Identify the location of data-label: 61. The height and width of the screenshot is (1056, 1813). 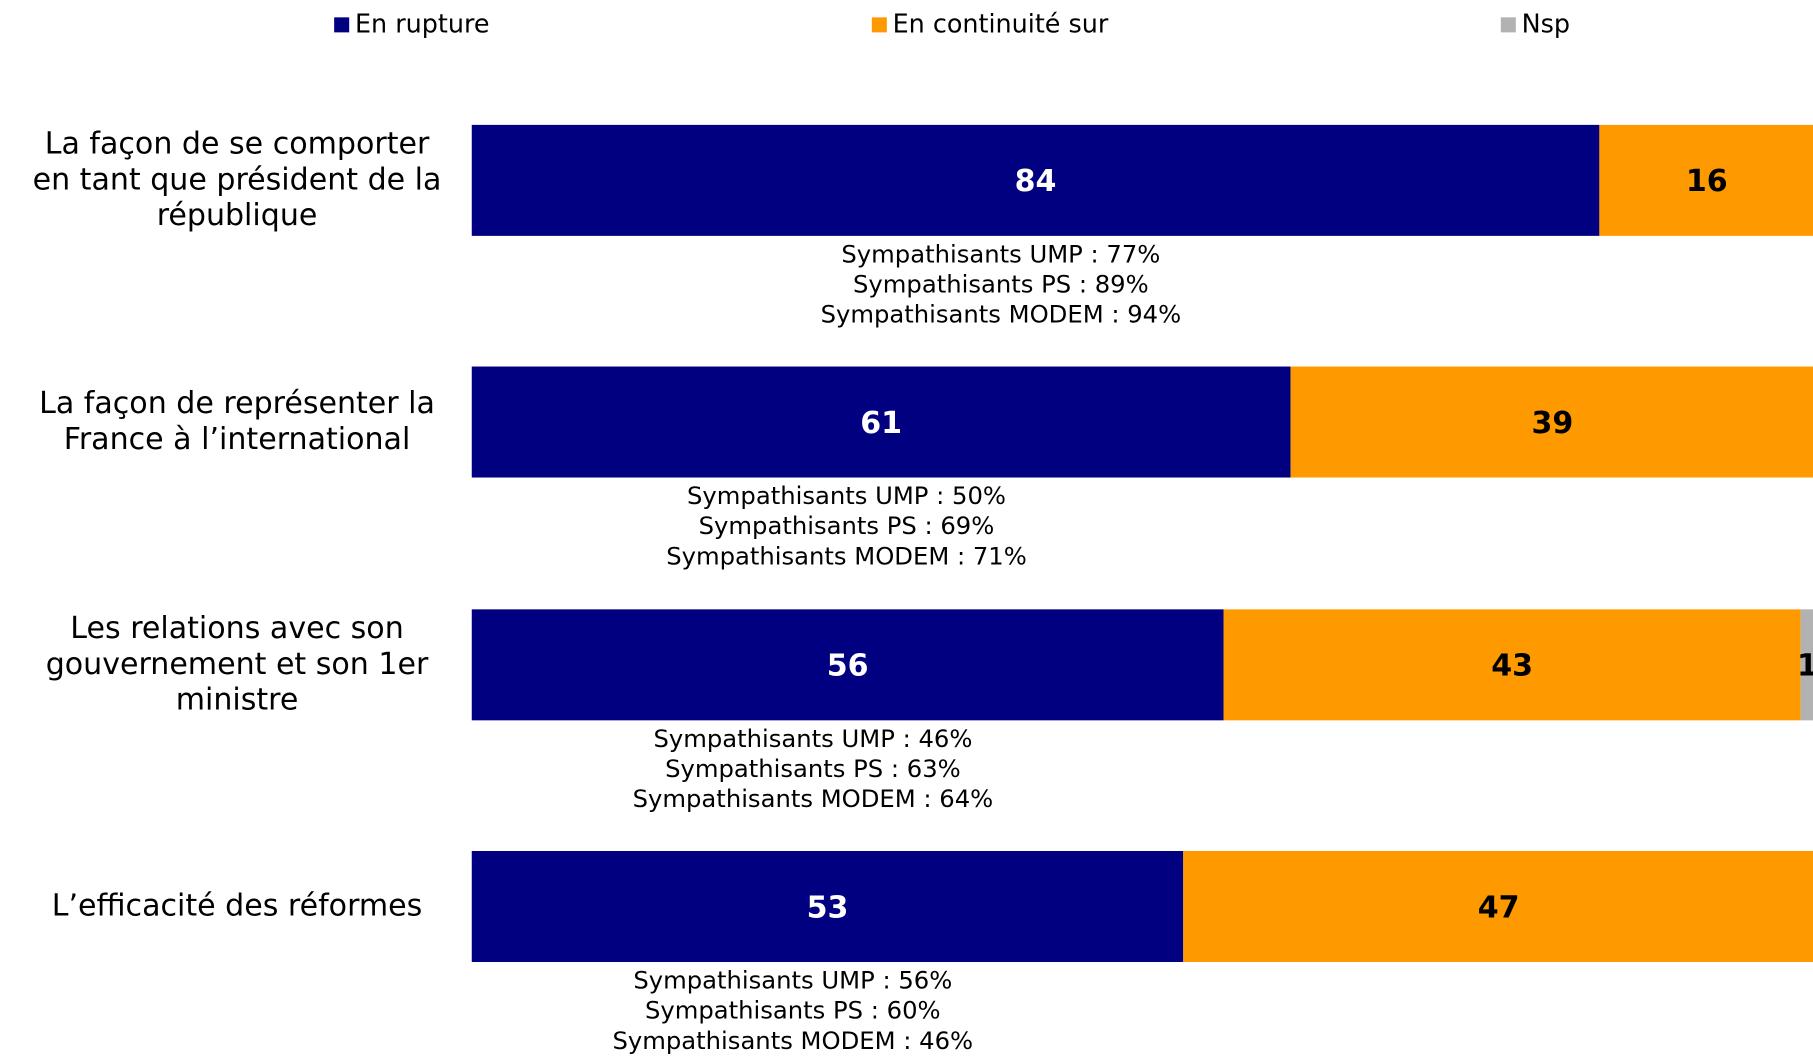
(881, 423).